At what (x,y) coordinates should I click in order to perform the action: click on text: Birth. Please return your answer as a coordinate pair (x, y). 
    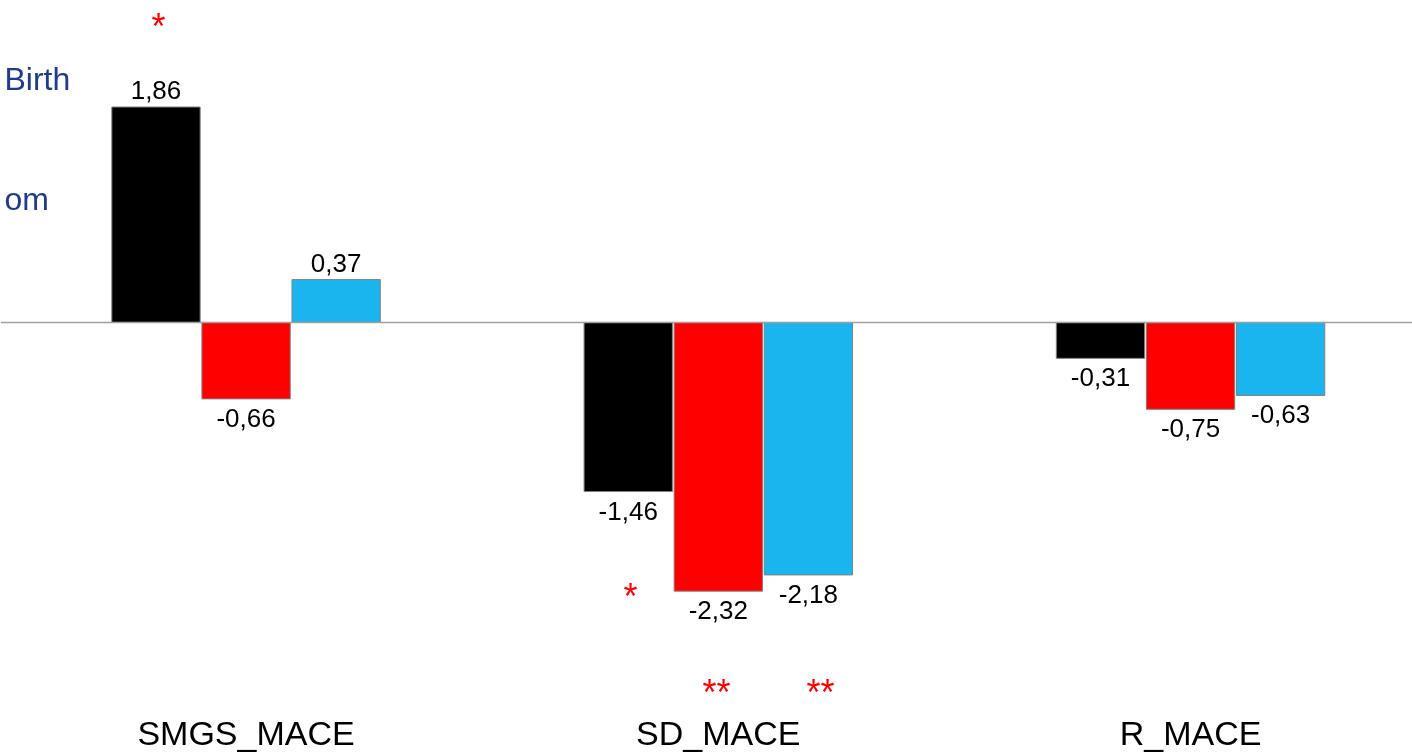
    Looking at the image, I should click on (37, 78).